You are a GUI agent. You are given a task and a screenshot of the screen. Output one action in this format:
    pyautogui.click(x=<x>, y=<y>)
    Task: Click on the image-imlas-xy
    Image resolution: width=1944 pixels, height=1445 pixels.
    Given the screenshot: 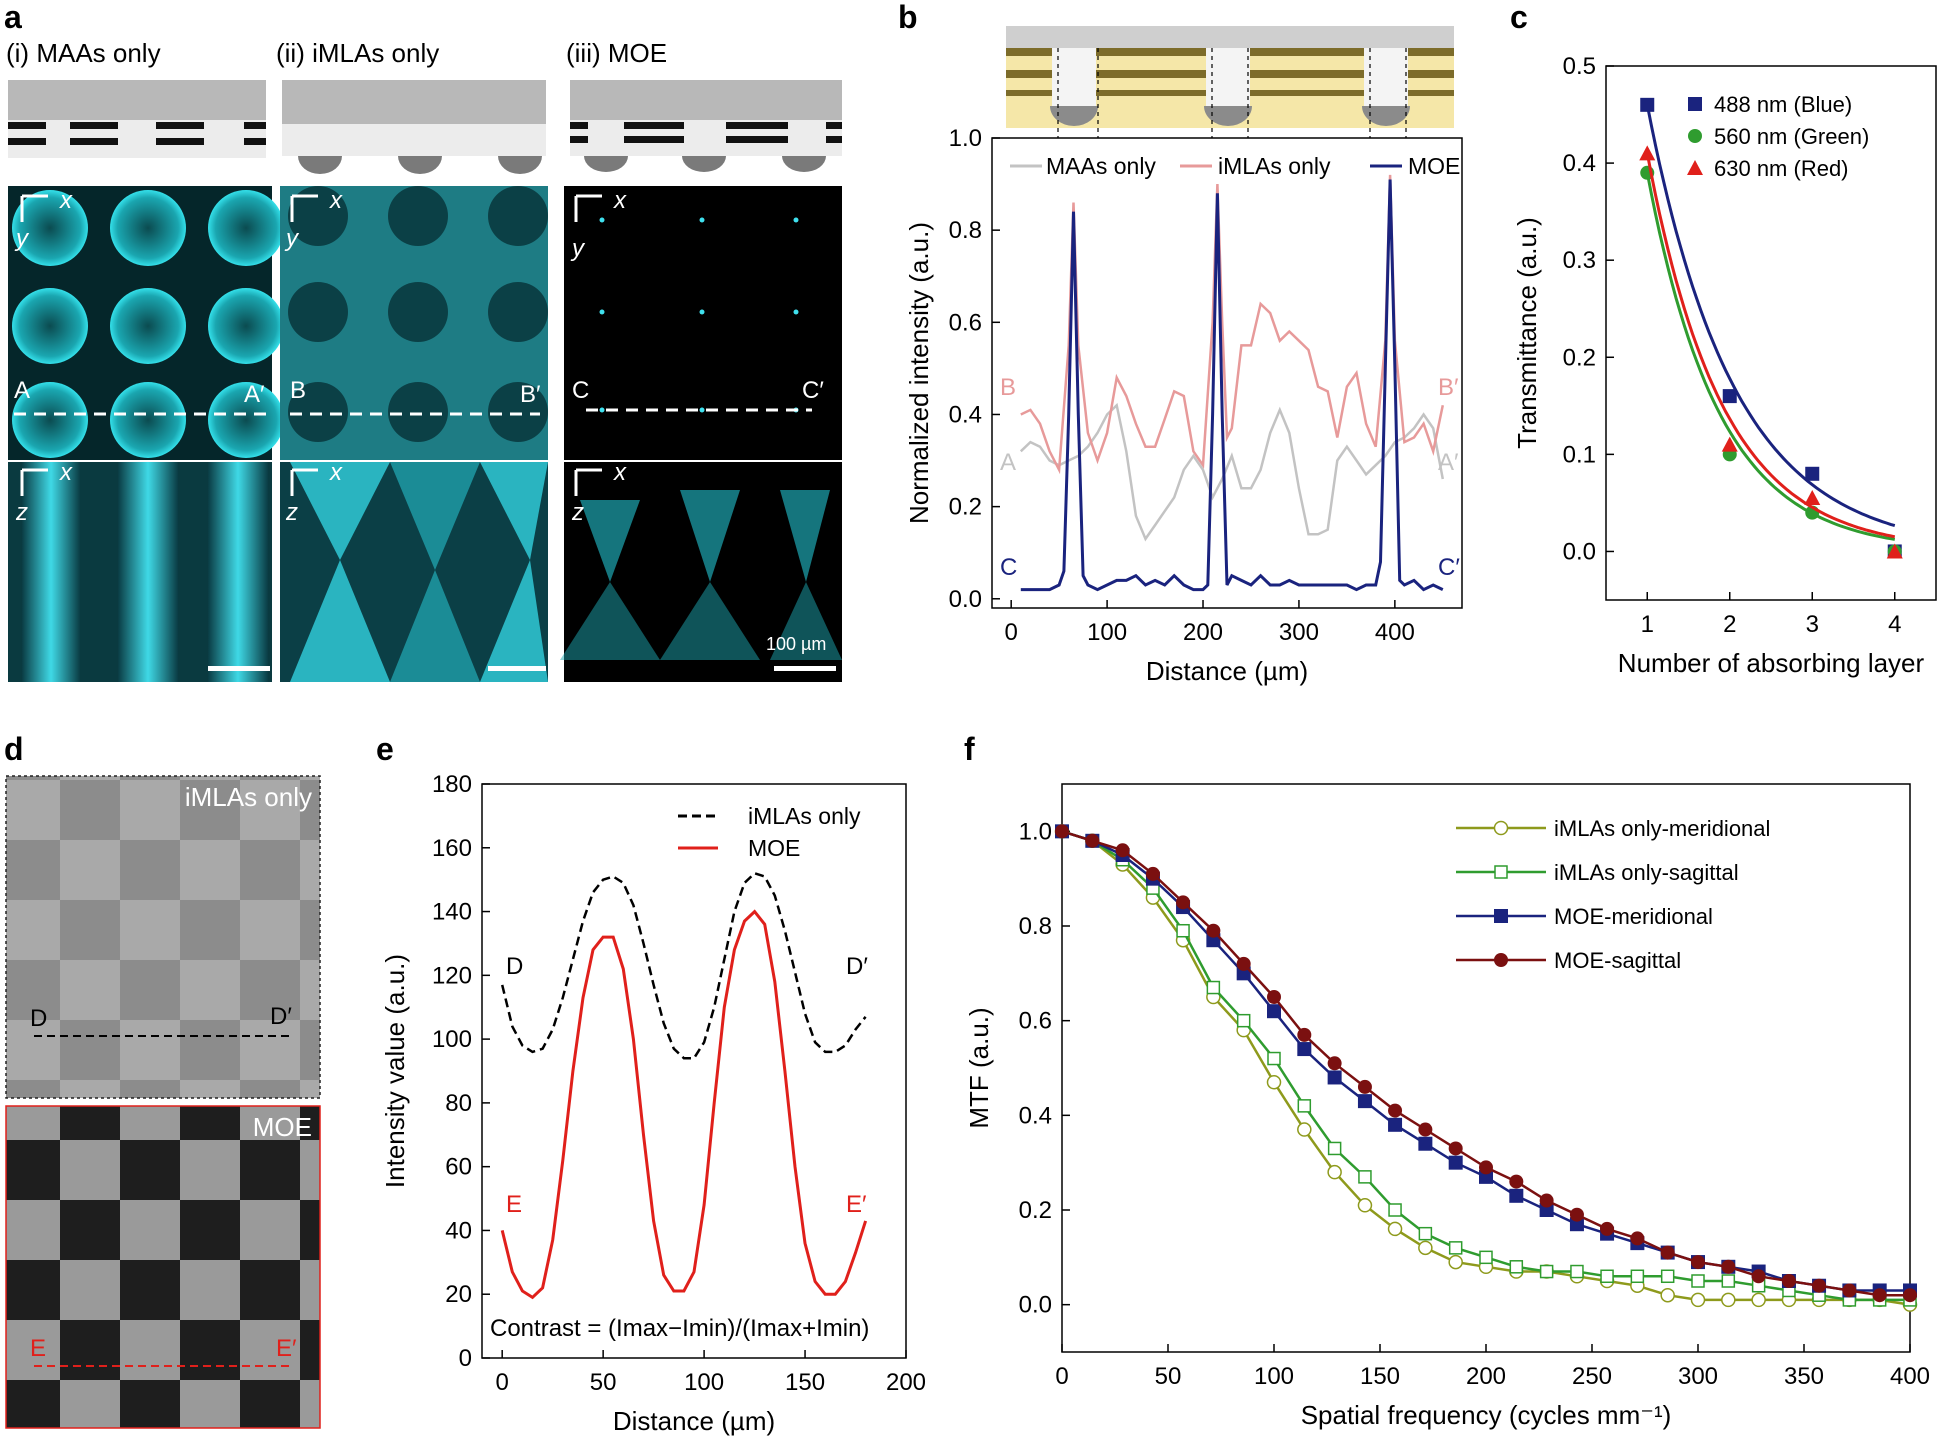 What is the action you would take?
    pyautogui.click(x=414, y=323)
    